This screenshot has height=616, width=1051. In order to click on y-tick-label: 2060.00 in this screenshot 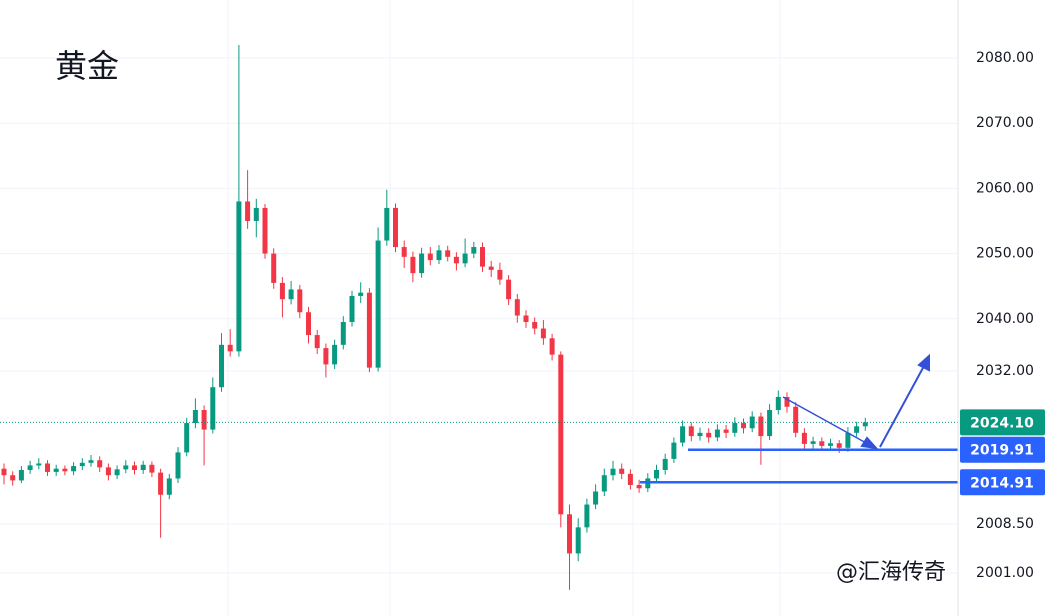, I will do `click(1005, 188)`.